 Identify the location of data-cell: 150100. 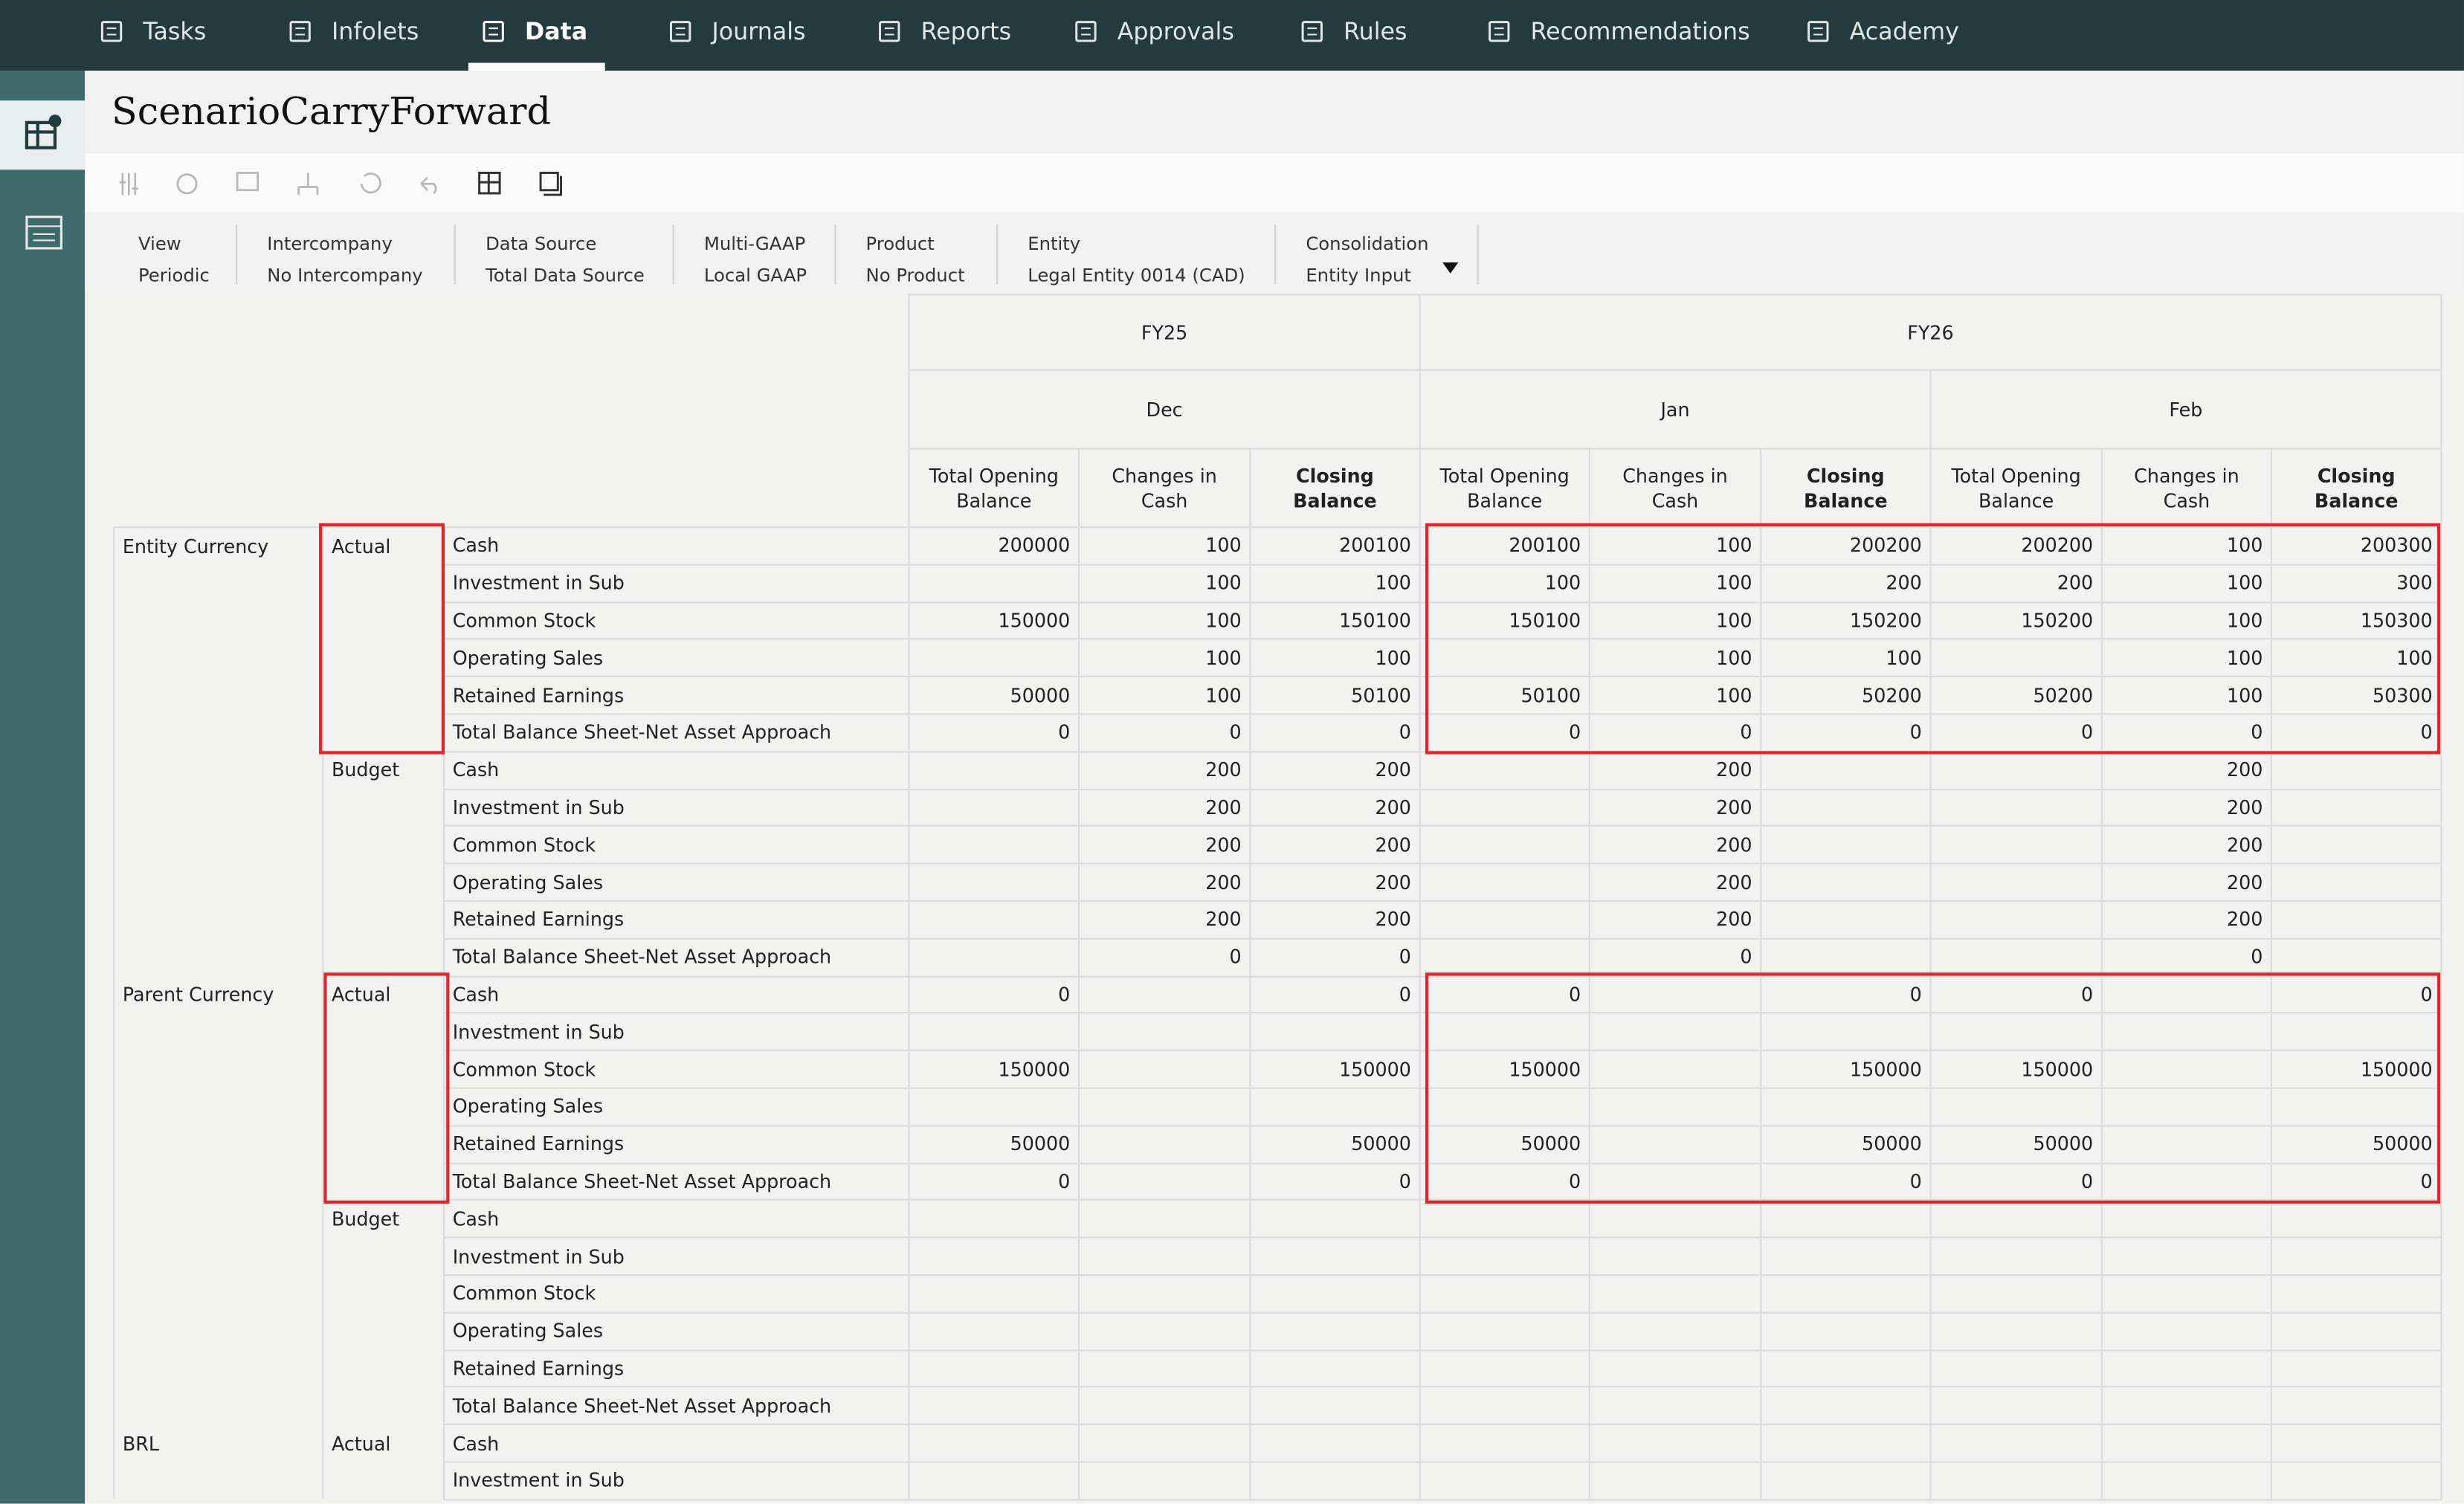
(1335, 621).